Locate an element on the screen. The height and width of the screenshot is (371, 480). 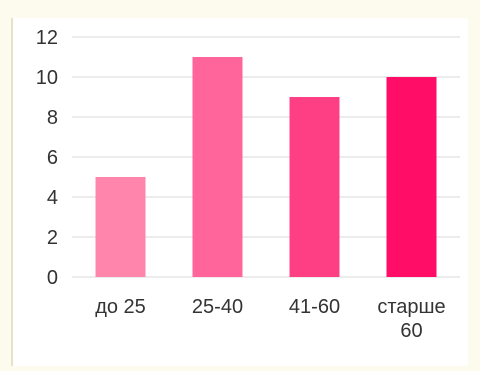
x-tick-label-line: до 25 is located at coordinates (120, 307).